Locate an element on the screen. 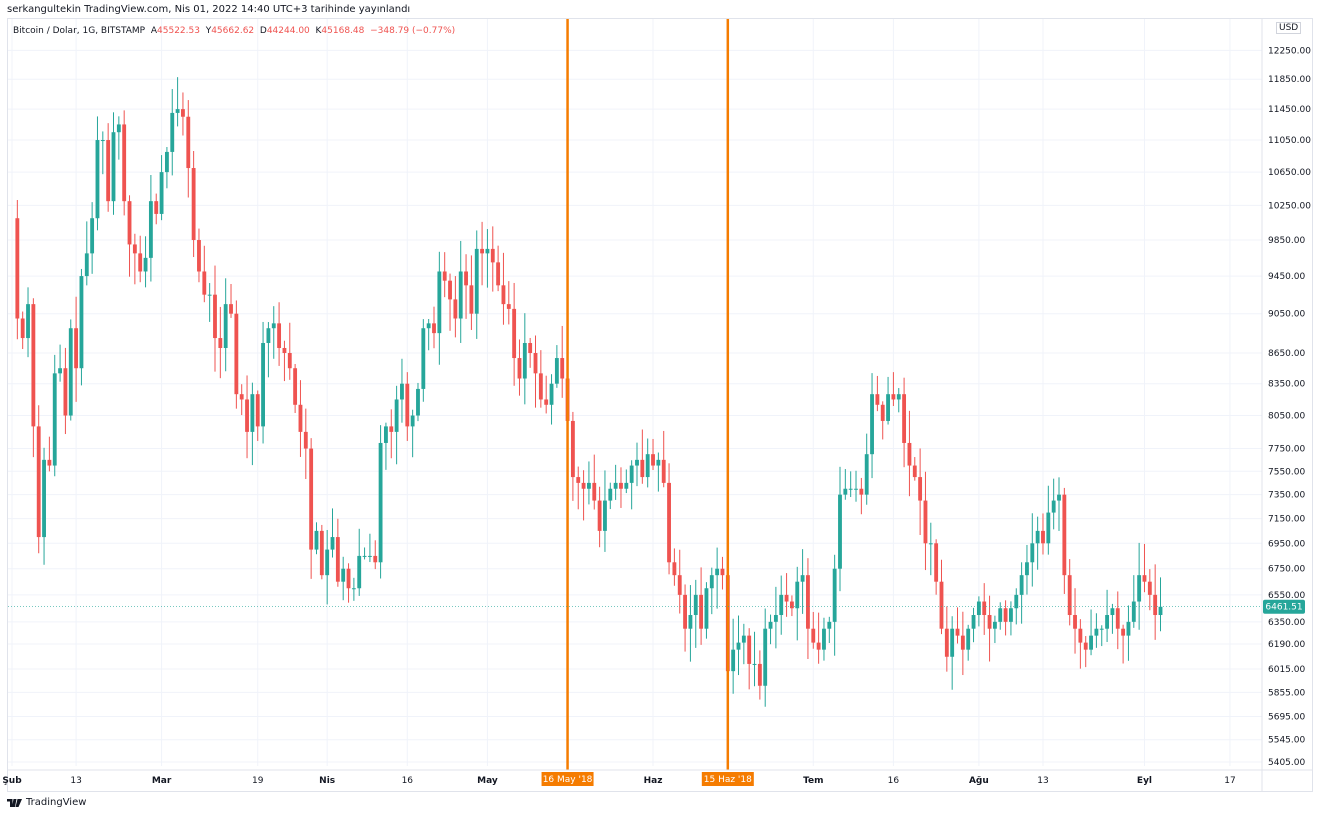 Image resolution: width=1320 pixels, height=816 pixels. footer-brand: TradingView is located at coordinates (46, 802).